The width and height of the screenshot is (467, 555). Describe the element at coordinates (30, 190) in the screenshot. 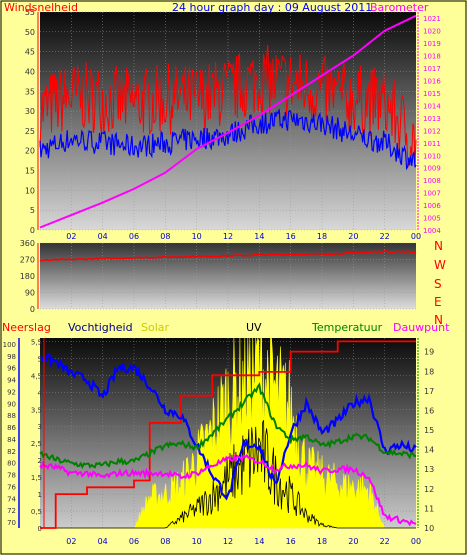

I see `wind-tick-label: 10` at that location.